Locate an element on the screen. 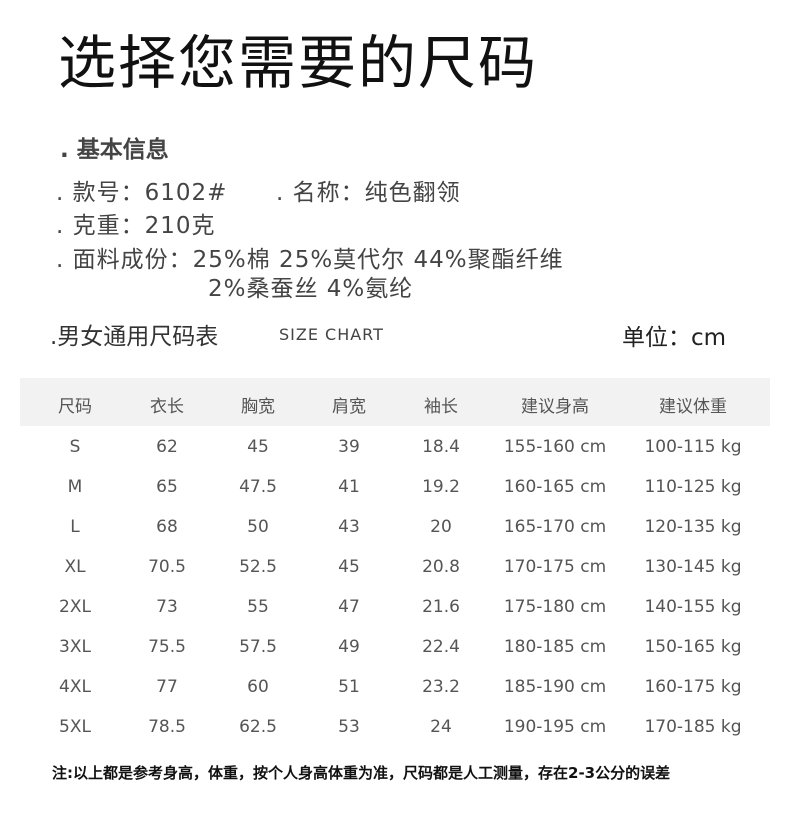  table-cell: 155-160 cm is located at coordinates (555, 447).